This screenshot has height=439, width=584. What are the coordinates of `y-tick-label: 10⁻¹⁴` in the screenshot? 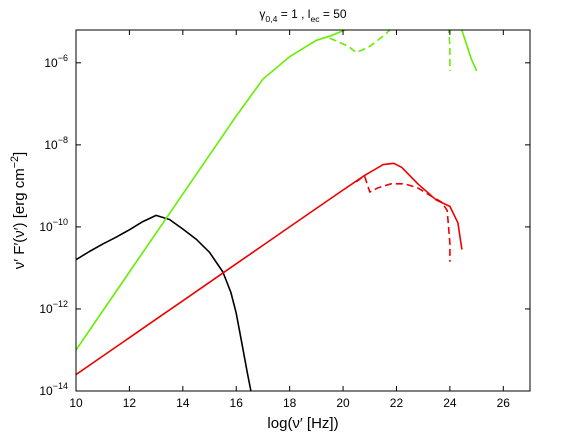 It's located at (53, 389).